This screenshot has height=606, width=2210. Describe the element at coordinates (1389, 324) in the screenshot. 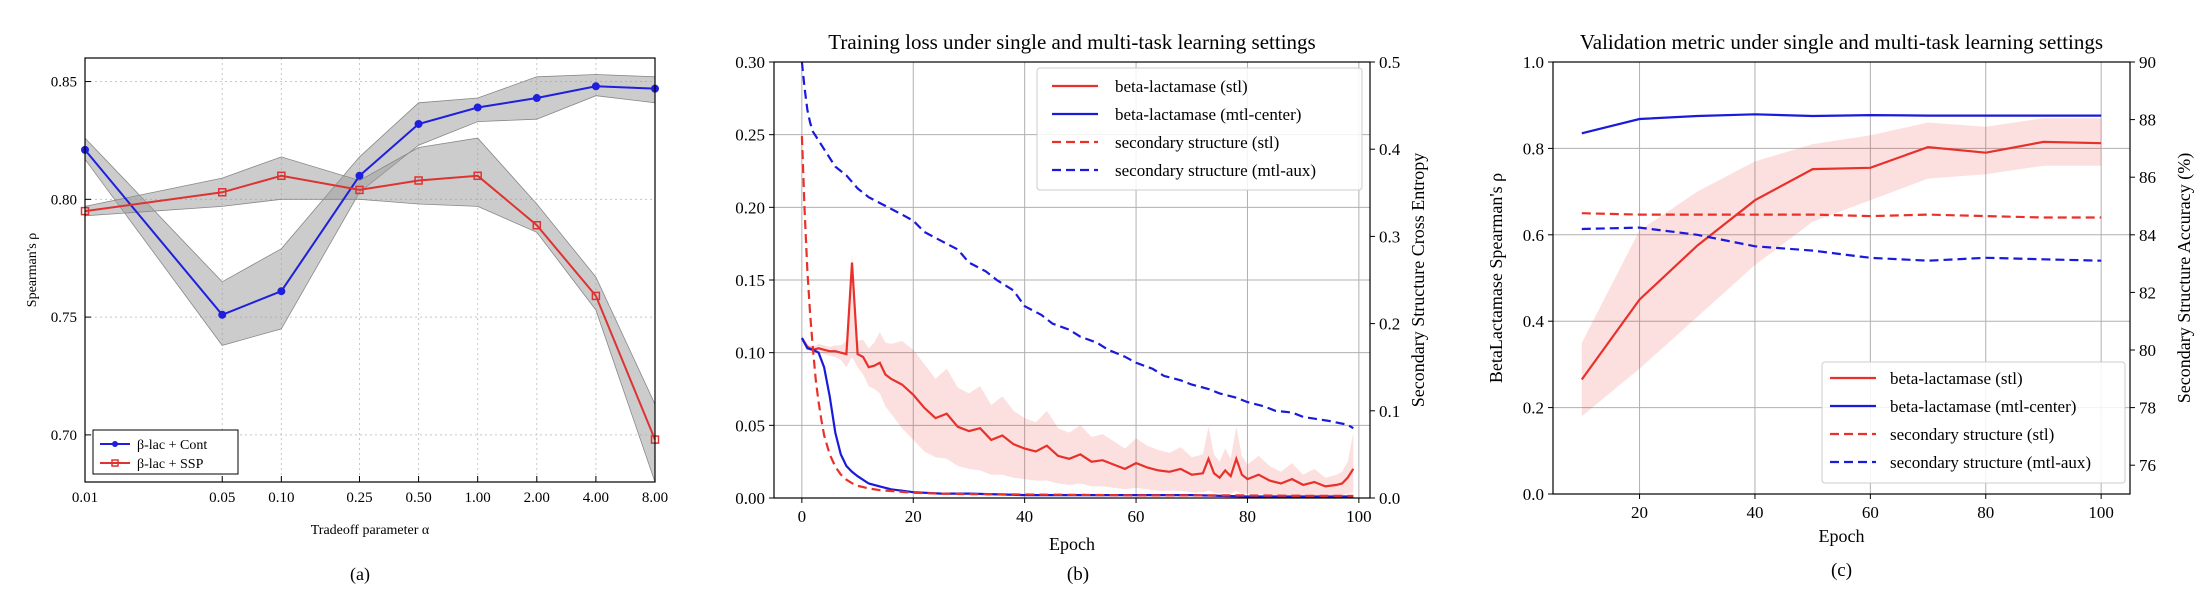

I see `y2-tick-label: 0.2` at that location.